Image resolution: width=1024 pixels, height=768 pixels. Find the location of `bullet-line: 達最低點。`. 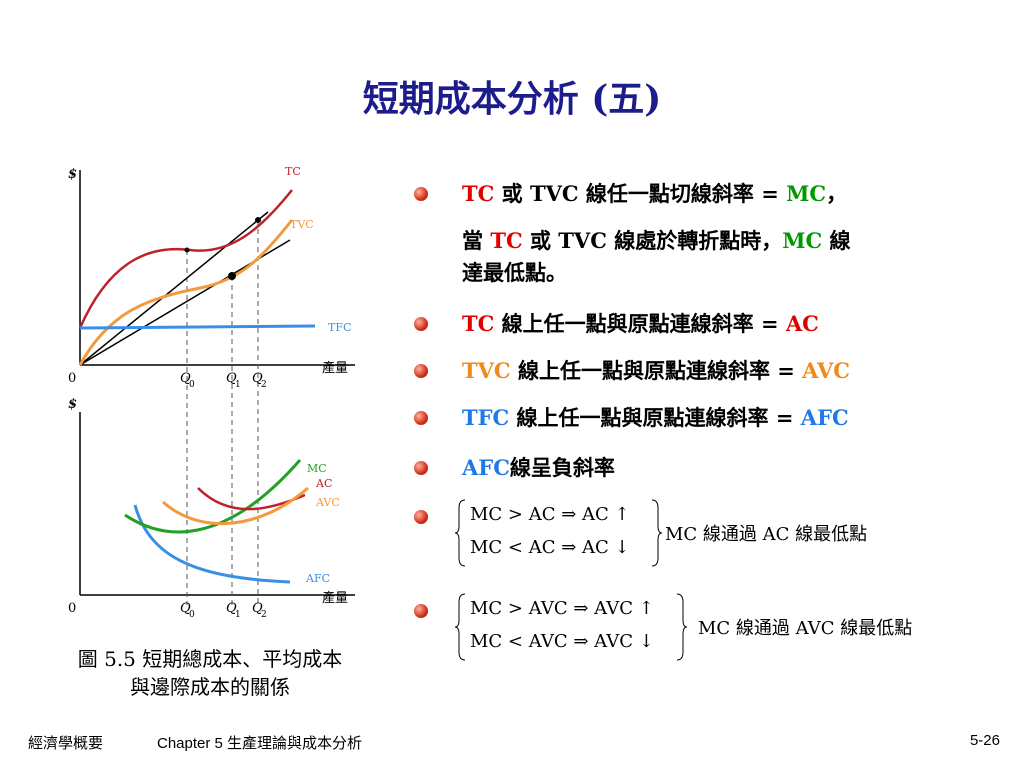

bullet-line: 達最低點。 is located at coordinates (514, 272).